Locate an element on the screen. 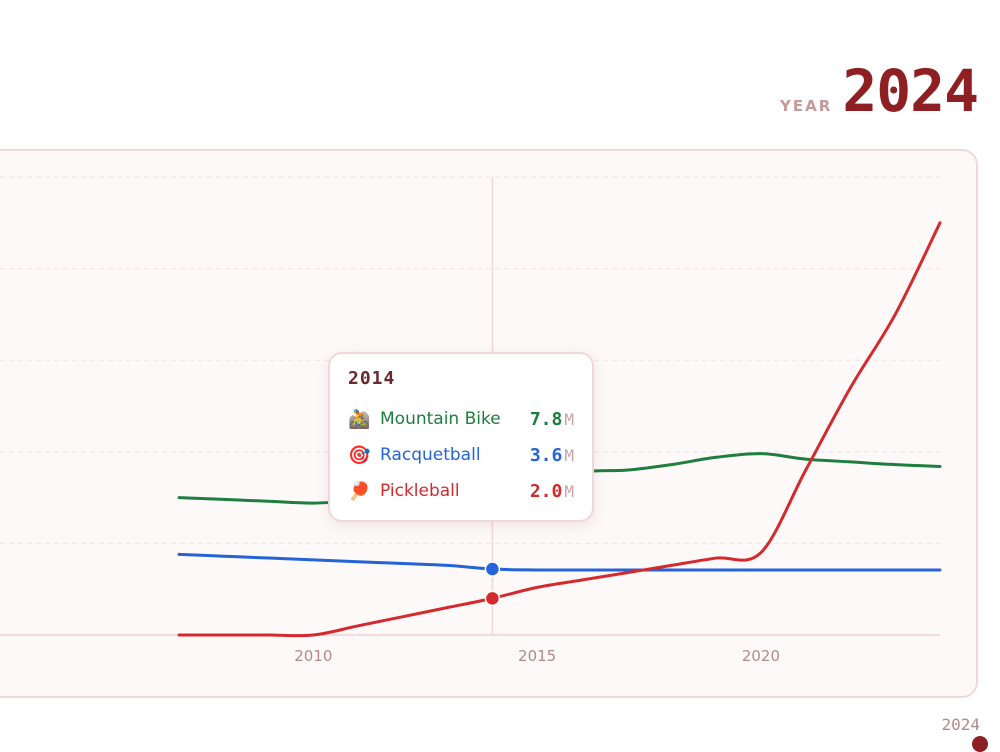  mountain-bike-icon: 🚵 is located at coordinates (359, 419).